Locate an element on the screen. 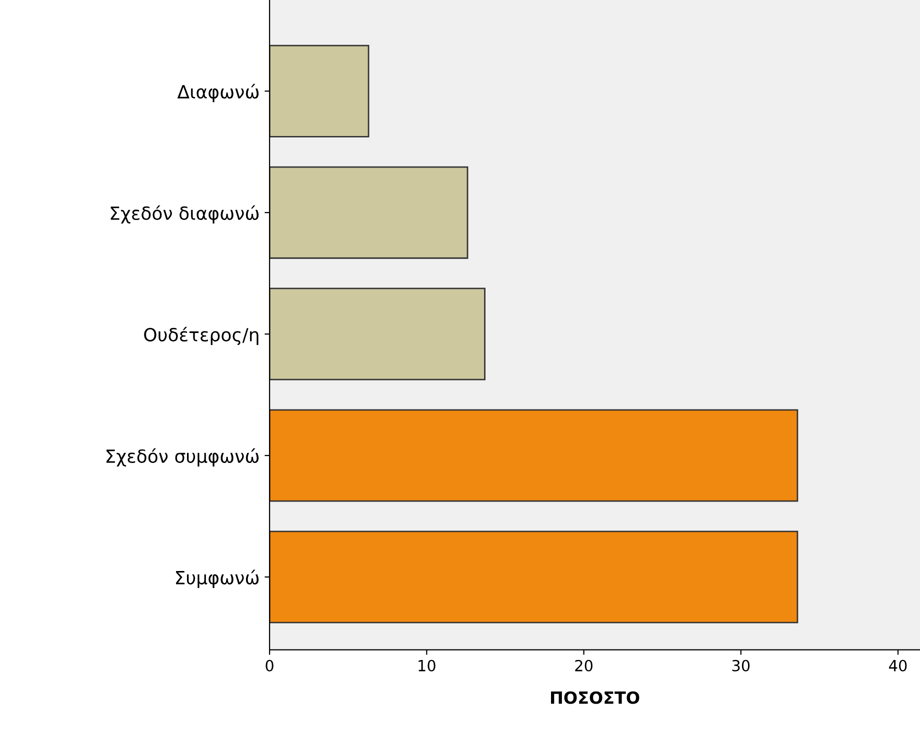 This screenshot has height=731, width=920. y-tick-label: Διαφωνώ is located at coordinates (218, 93).